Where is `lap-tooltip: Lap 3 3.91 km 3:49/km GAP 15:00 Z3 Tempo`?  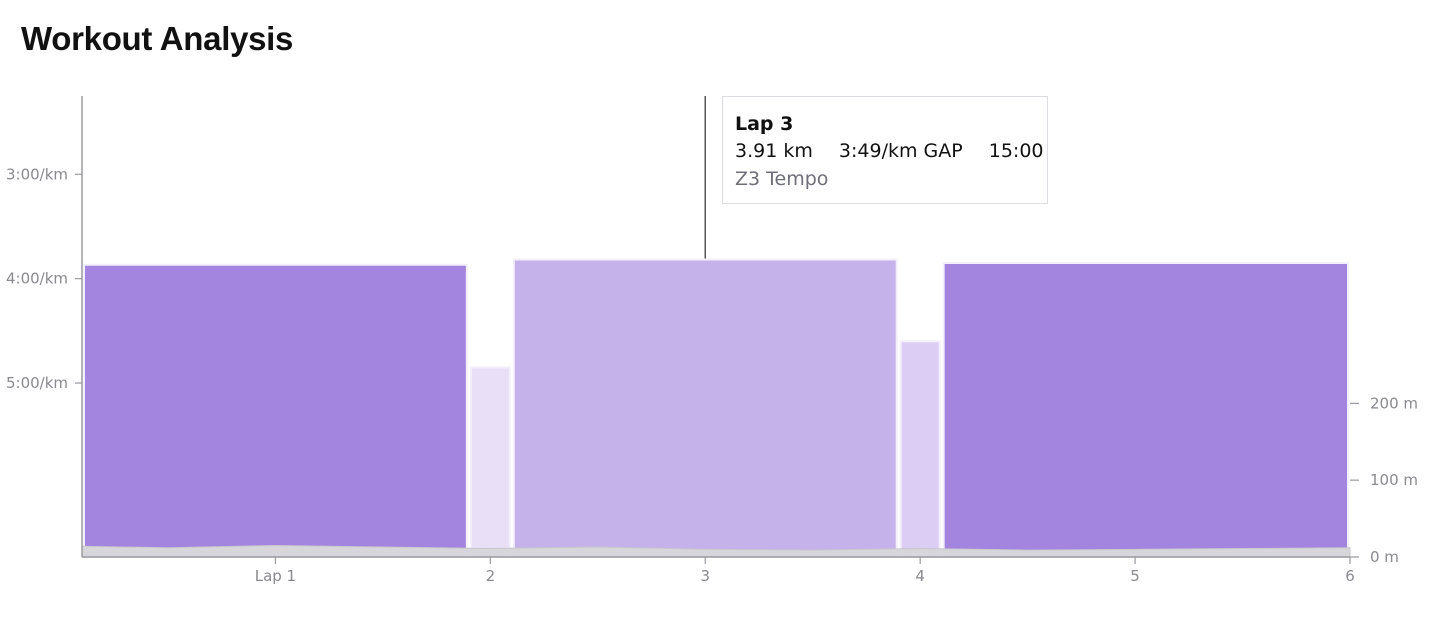 lap-tooltip: Lap 3 3.91 km 3:49/km GAP 15:00 Z3 Tempo is located at coordinates (885, 150).